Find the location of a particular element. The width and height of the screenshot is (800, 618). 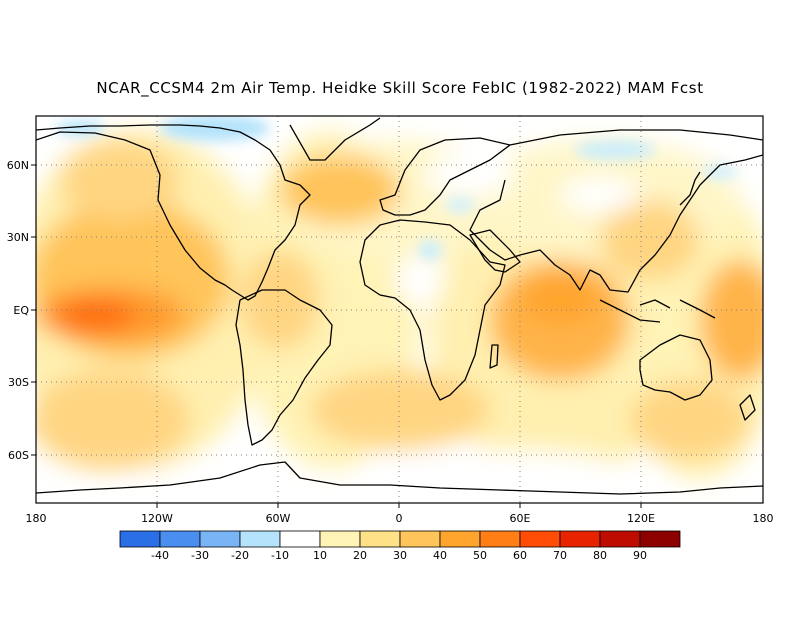

asia-coast is located at coordinates (616, 211).